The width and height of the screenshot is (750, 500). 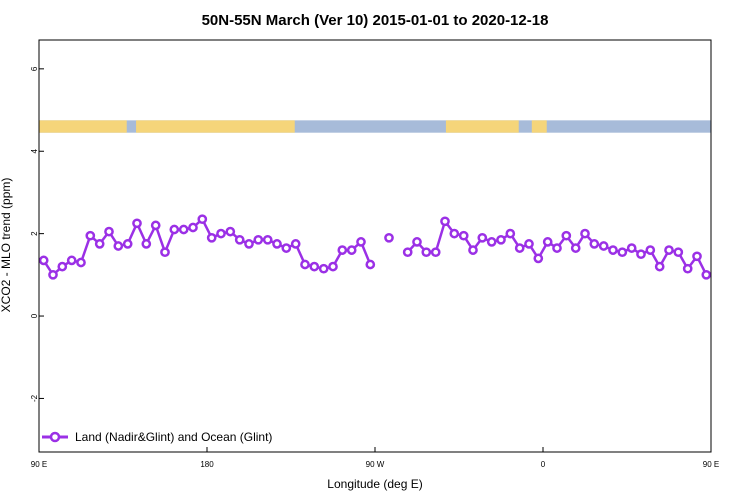 I want to click on x-tick-label: 90 W, so click(x=375, y=464).